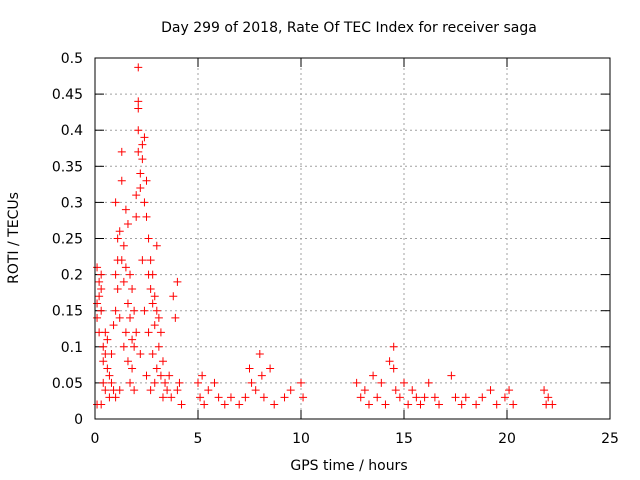 This screenshot has height=480, width=640. I want to click on y-axis-label: ROTI / TECUs, so click(14, 238).